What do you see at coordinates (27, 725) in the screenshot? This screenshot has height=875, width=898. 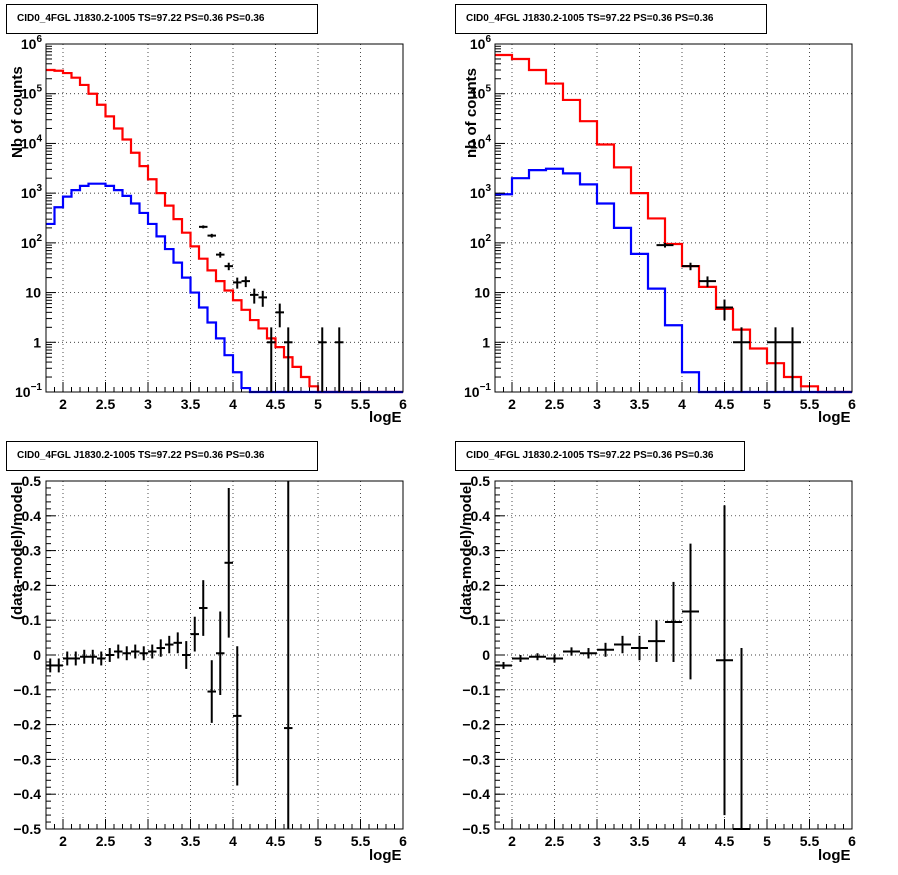 I see `y-tick-label: −0.2` at bounding box center [27, 725].